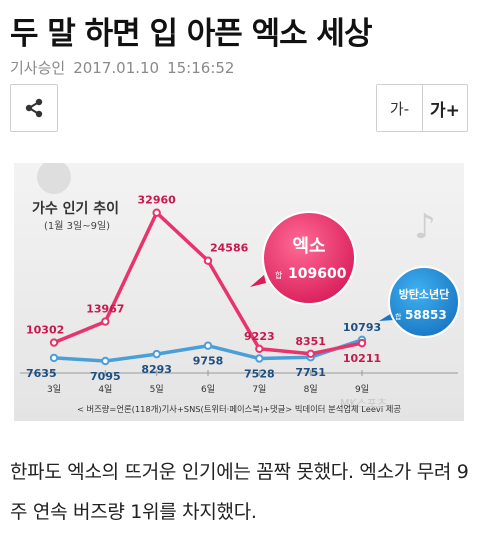 This screenshot has width=480, height=546. Describe the element at coordinates (386, 317) in the screenshot. I see `bts-badge-pointer` at that location.